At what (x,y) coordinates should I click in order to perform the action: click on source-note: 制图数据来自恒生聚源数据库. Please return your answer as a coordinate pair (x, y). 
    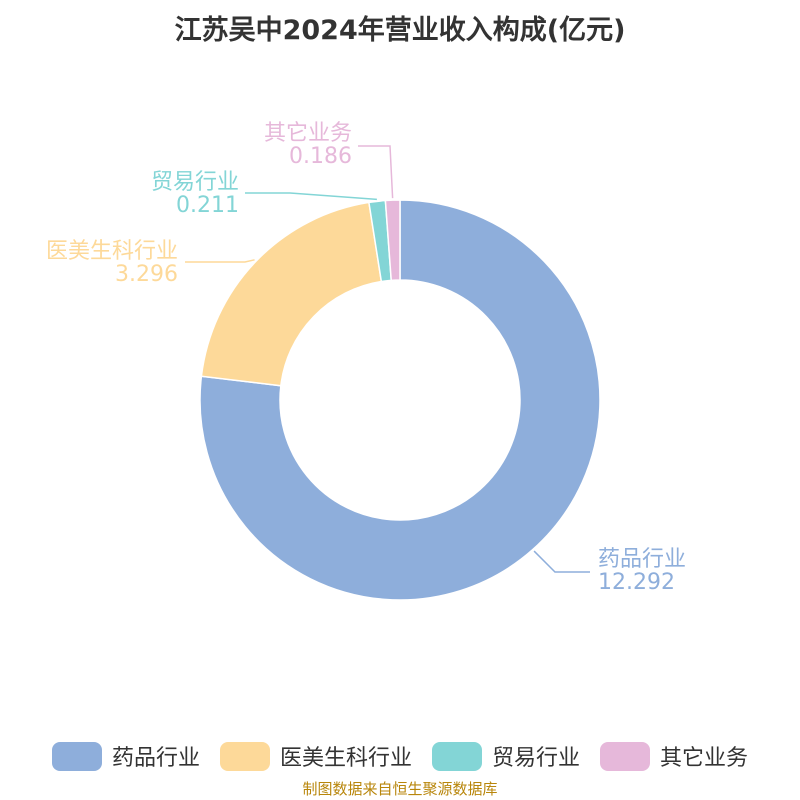
    Looking at the image, I should click on (400, 789).